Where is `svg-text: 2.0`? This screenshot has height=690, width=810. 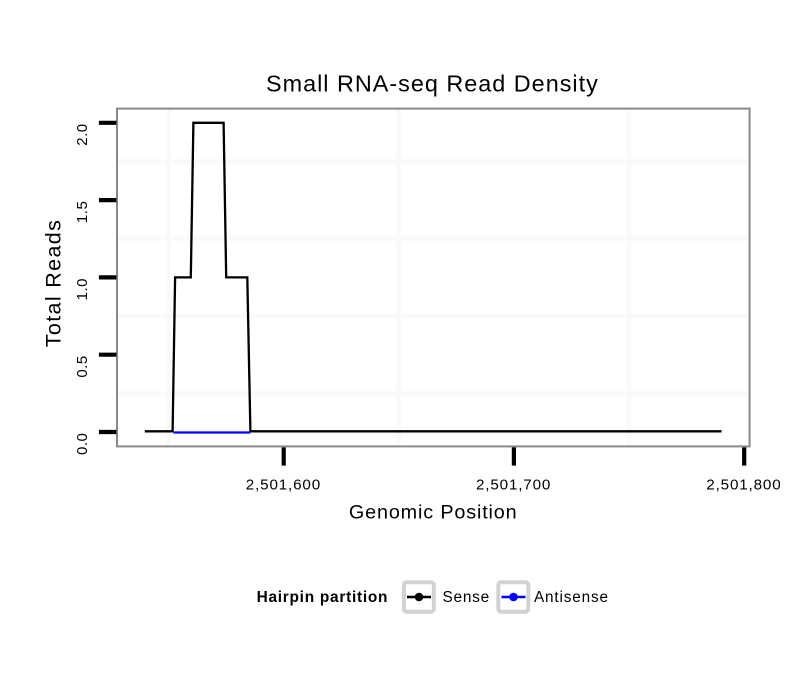 svg-text: 2.0 is located at coordinates (82, 134).